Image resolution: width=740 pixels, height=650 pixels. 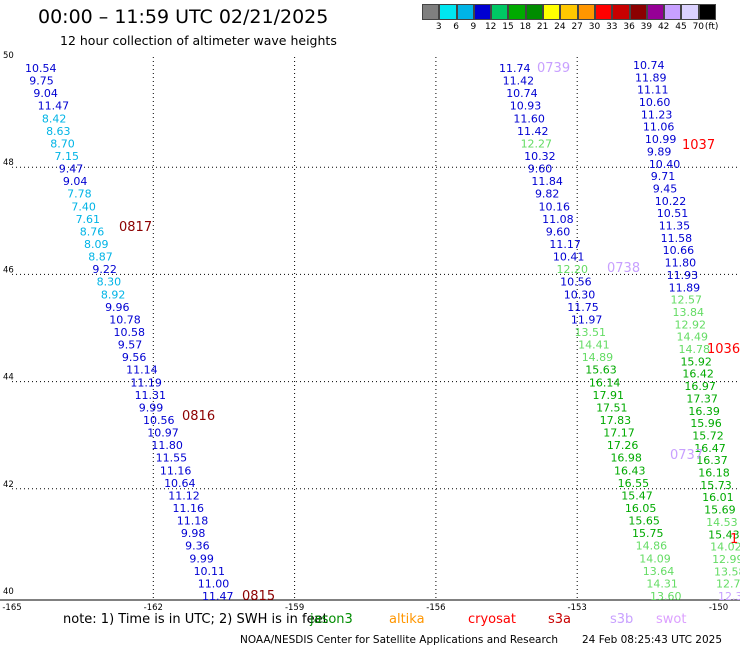 What do you see at coordinates (734, 539) in the screenshot?
I see `pass-time-label: 1` at bounding box center [734, 539].